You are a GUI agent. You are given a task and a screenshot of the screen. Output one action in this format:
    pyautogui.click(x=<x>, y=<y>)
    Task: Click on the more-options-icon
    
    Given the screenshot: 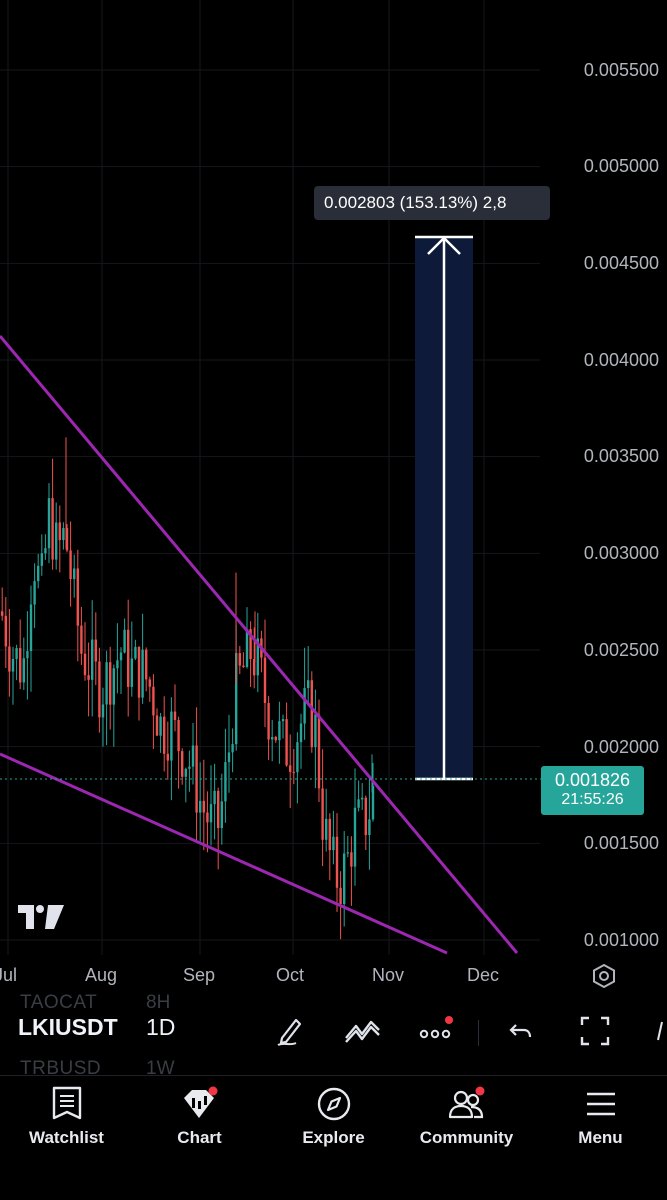 What is the action you would take?
    pyautogui.click(x=438, y=1031)
    